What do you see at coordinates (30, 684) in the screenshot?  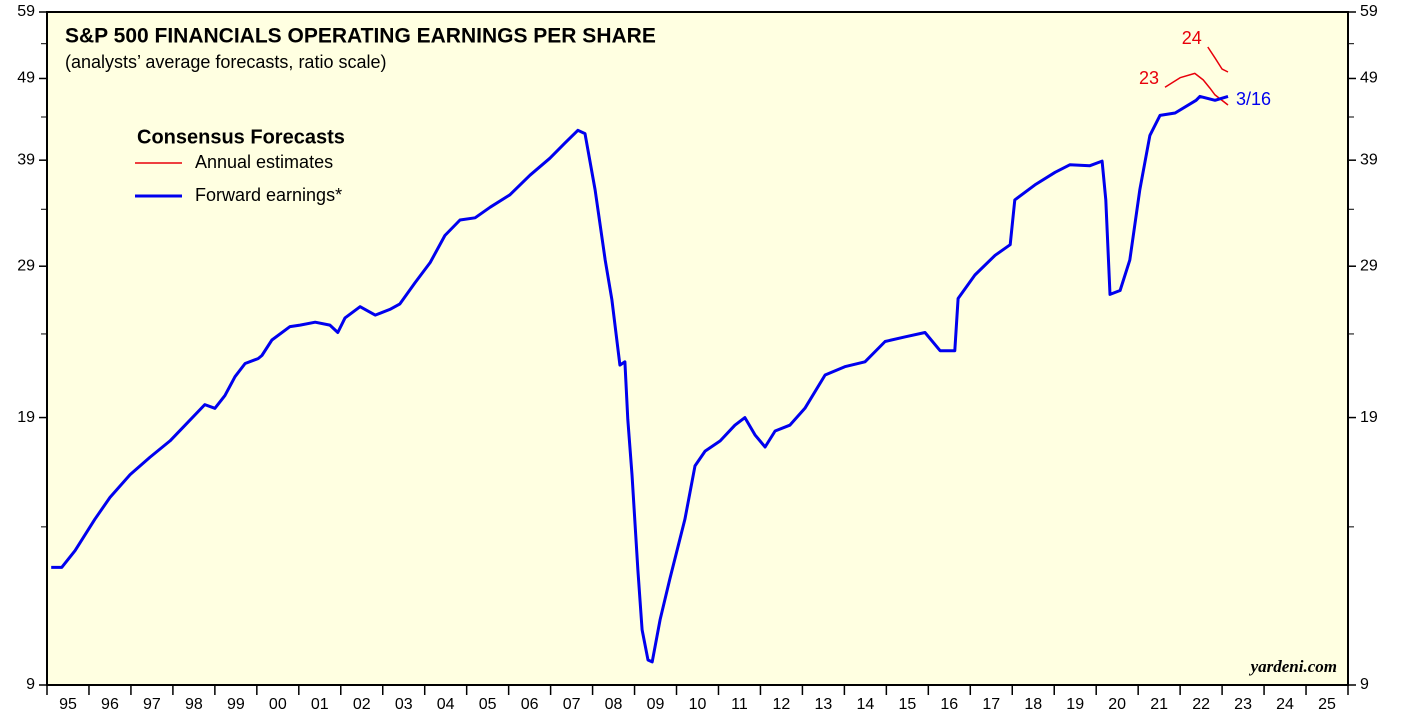 I see `y-tick-label: 9` at bounding box center [30, 684].